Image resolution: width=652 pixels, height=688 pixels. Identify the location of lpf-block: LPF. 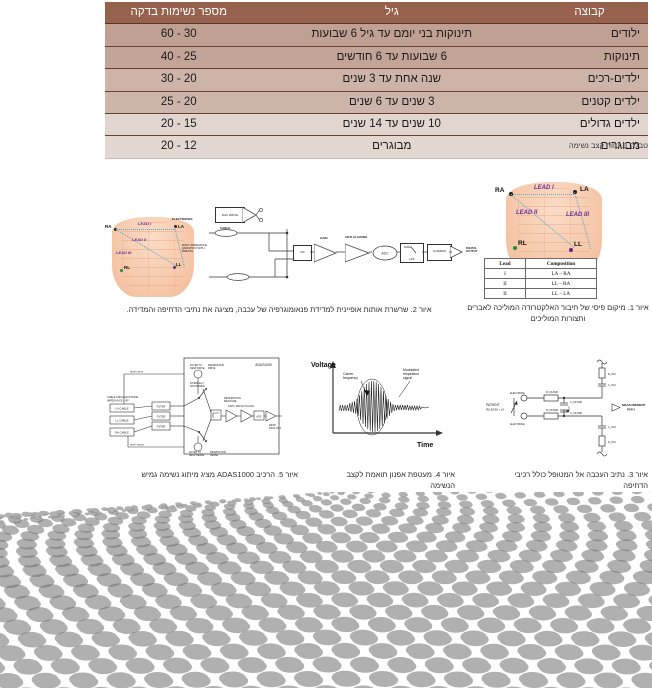
(412, 253).